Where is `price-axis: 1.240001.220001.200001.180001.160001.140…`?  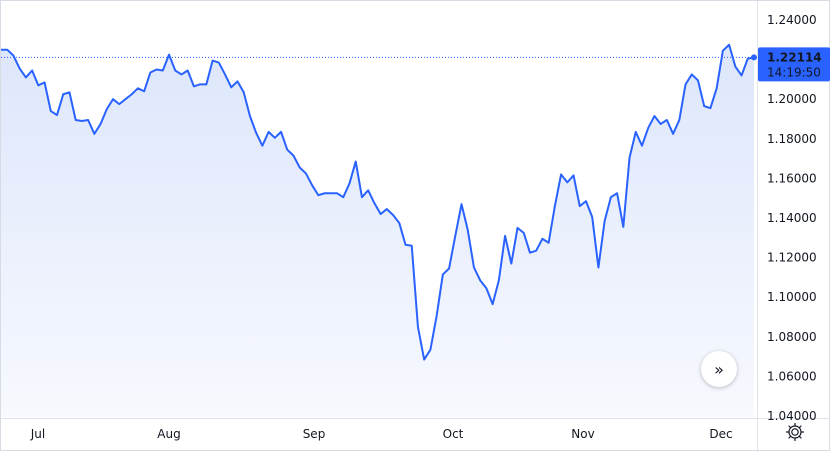
price-axis: 1.240001.220001.200001.180001.160001.140… is located at coordinates (792, 218).